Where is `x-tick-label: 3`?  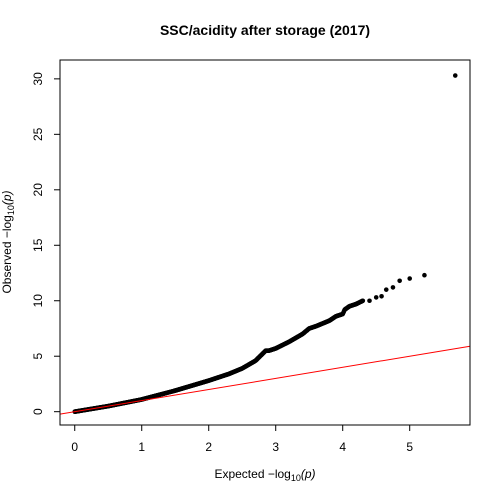 x-tick-label: 3 is located at coordinates (275, 447).